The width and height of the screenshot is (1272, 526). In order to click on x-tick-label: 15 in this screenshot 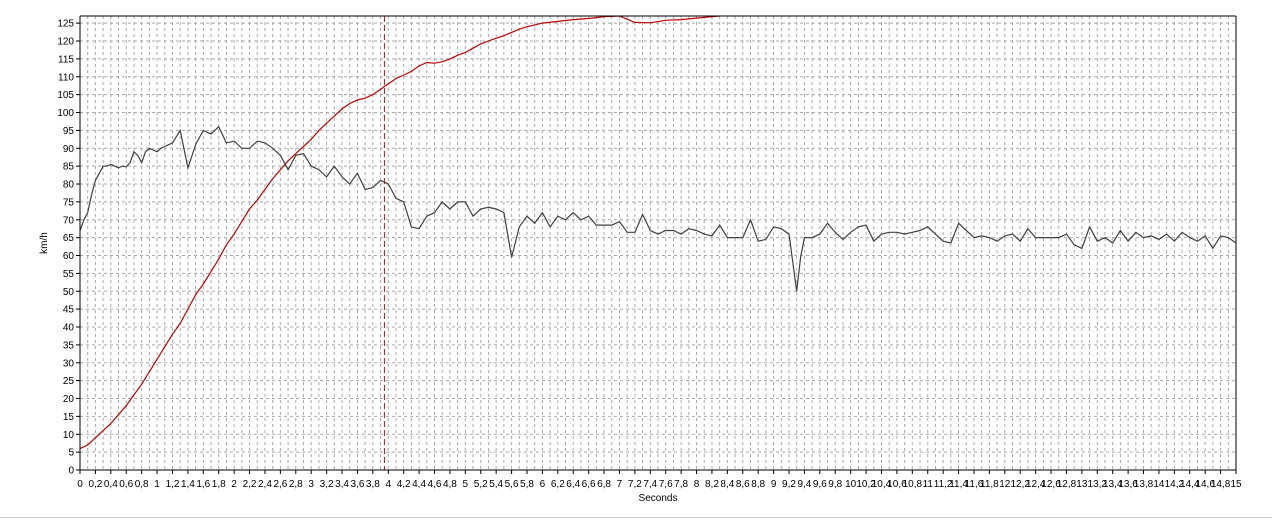, I will do `click(1236, 484)`.